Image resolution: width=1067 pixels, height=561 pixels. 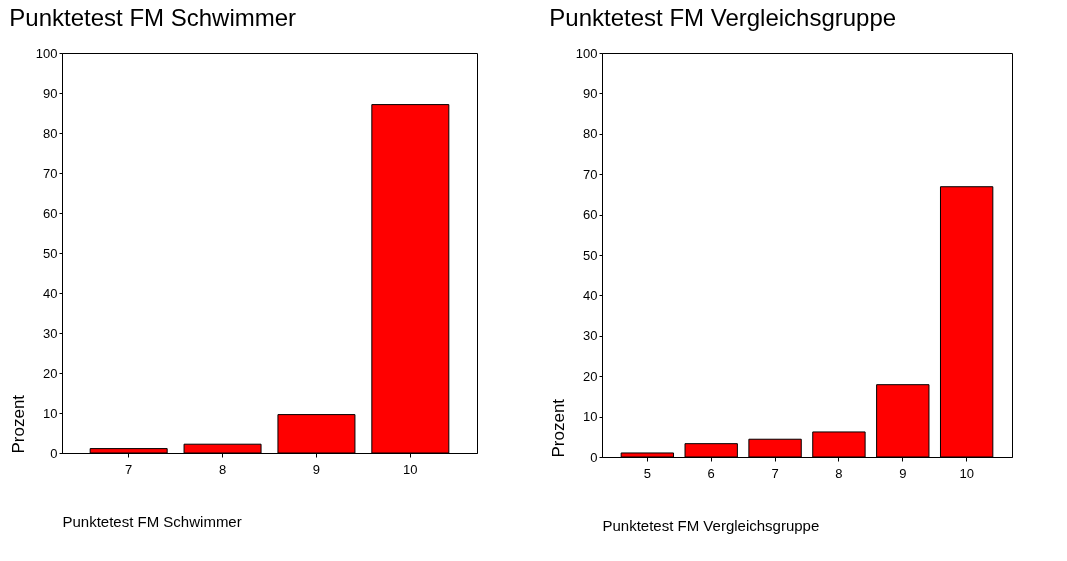 I want to click on x-tick-label: 6, so click(x=711, y=473).